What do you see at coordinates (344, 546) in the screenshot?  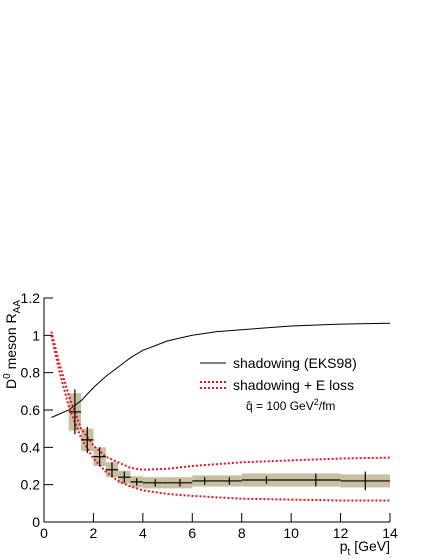 I see `x-label-main: p` at bounding box center [344, 546].